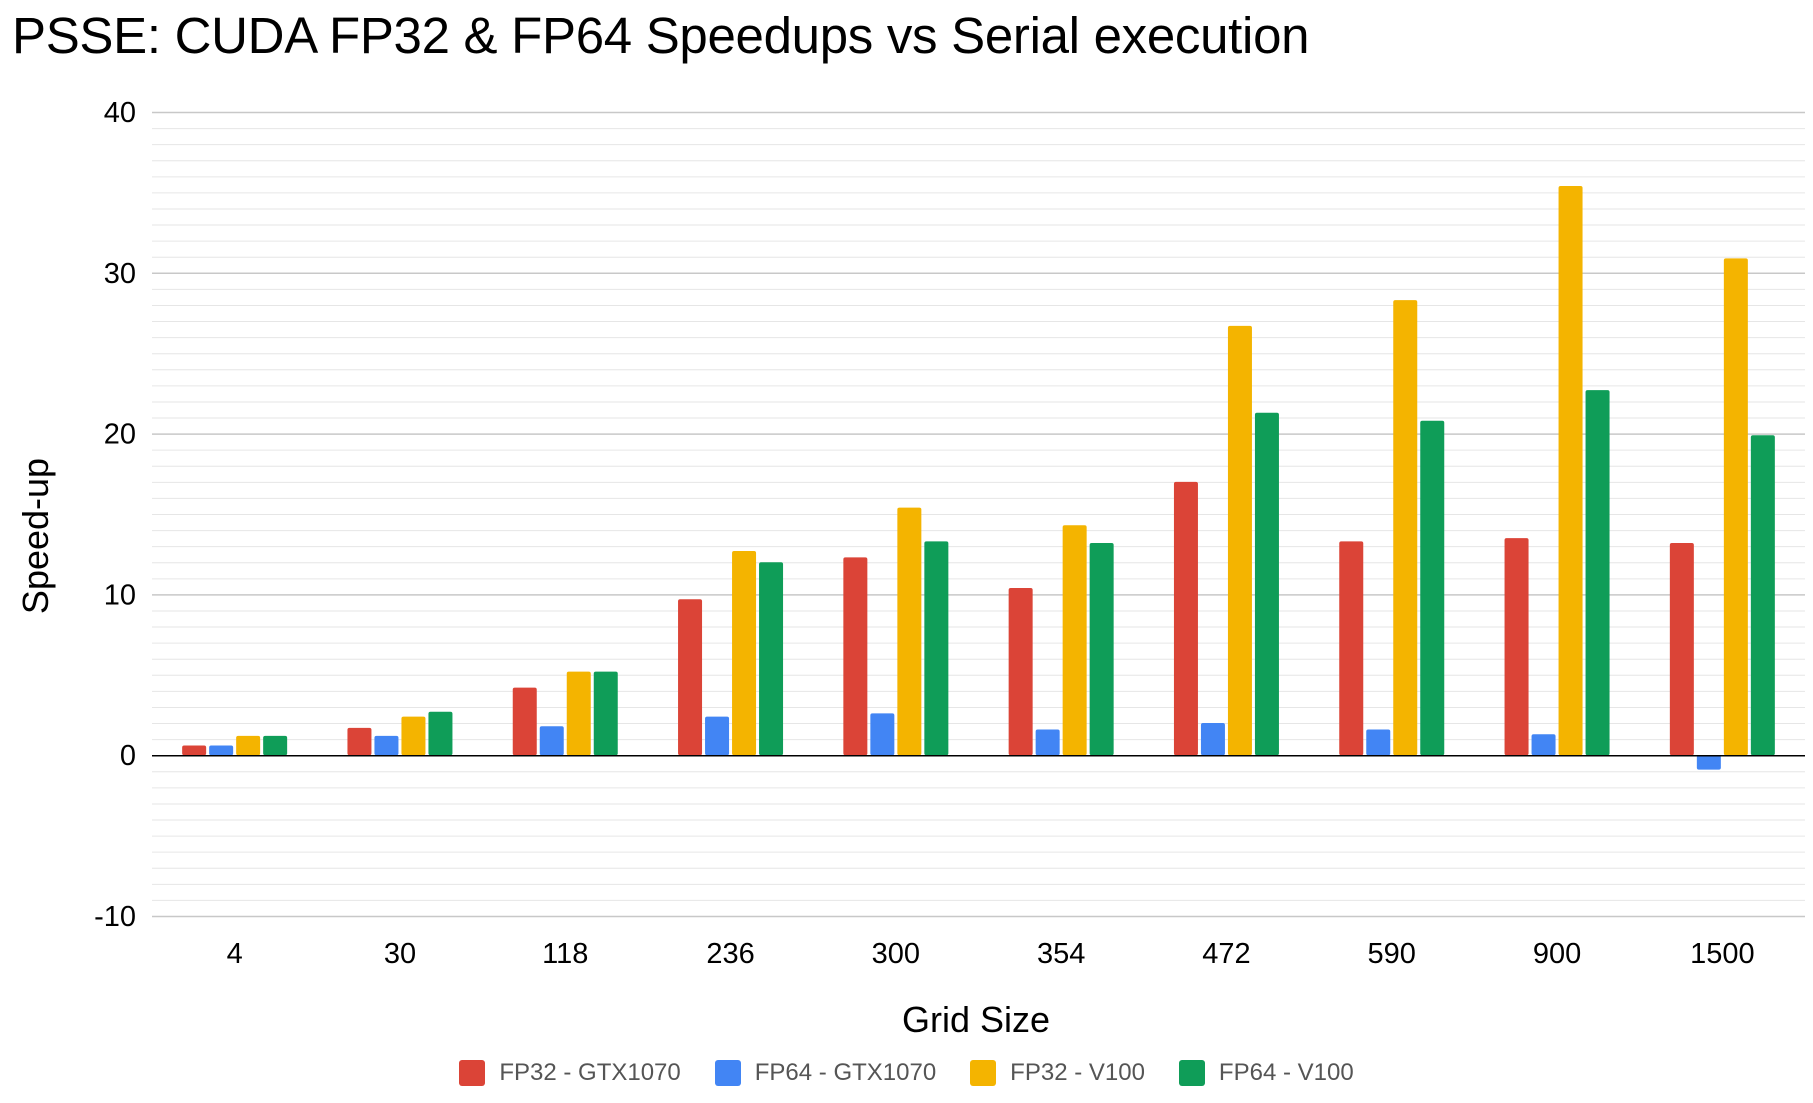 The width and height of the screenshot is (1813, 1103). I want to click on legend-label: FP64 - GTX1070, so click(845, 1072).